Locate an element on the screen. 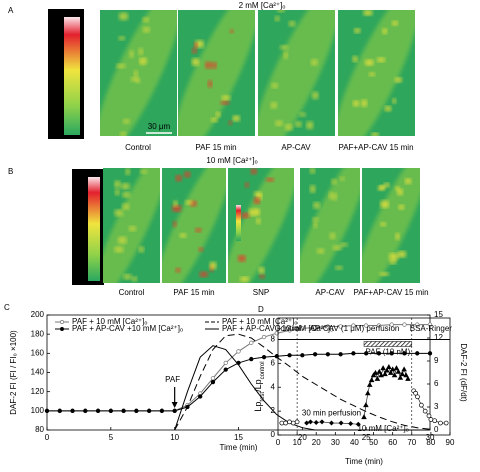 This screenshot has height=472, width=480. vessel is located at coordinates (131, 225).